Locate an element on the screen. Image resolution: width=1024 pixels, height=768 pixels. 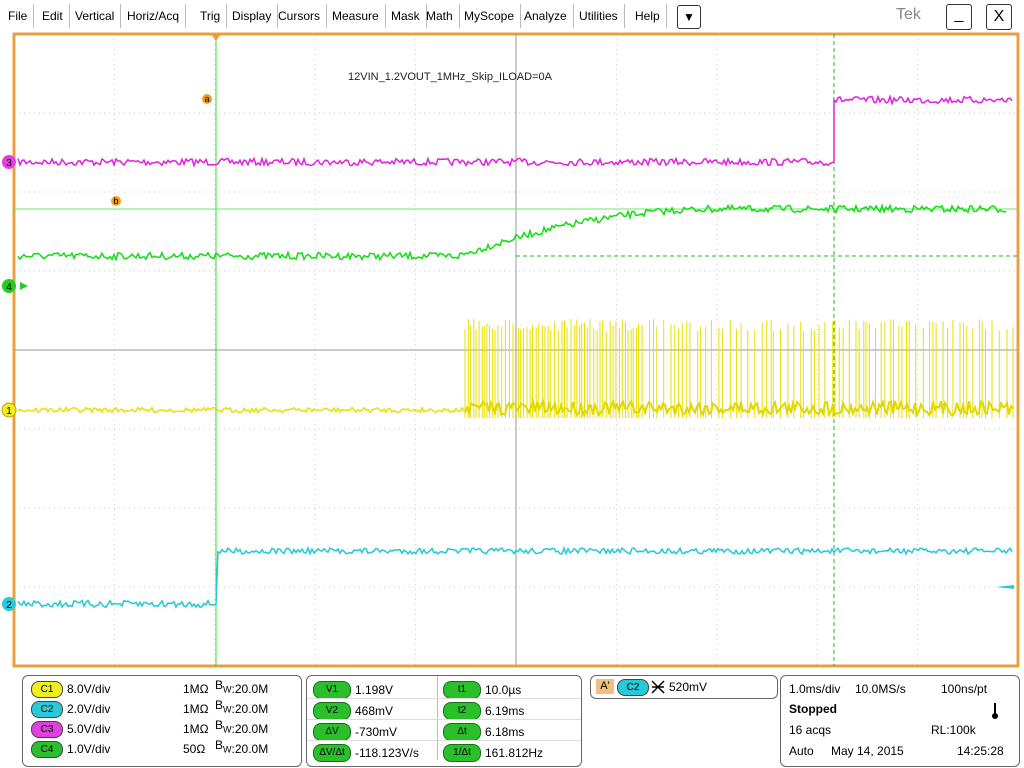
menu-item: Analyze is located at coordinates (546, 16).